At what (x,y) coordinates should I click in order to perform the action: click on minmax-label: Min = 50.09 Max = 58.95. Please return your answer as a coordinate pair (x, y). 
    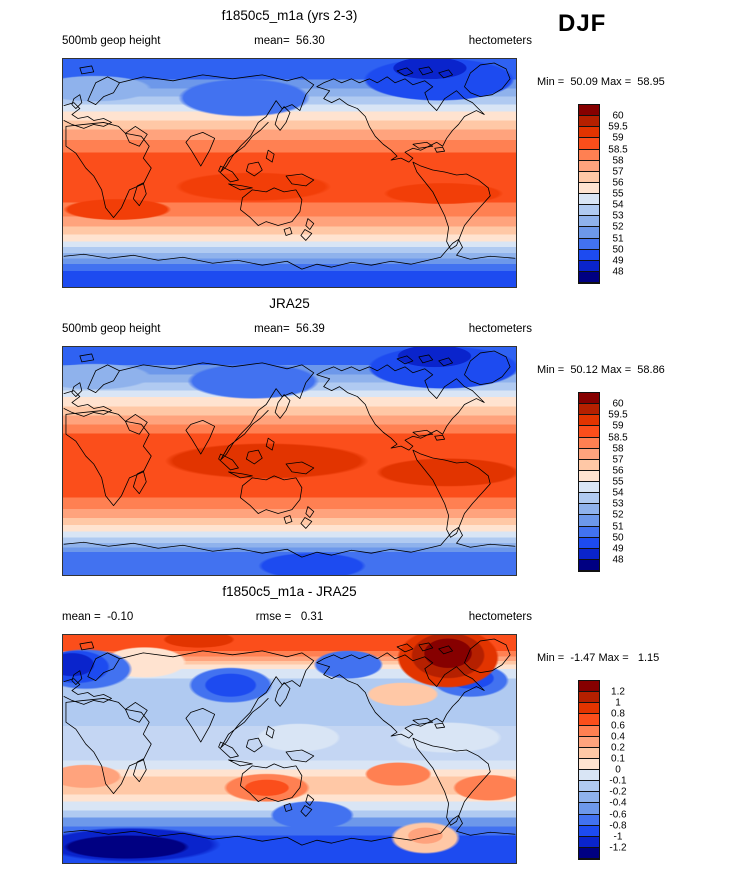
    Looking at the image, I should click on (601, 82).